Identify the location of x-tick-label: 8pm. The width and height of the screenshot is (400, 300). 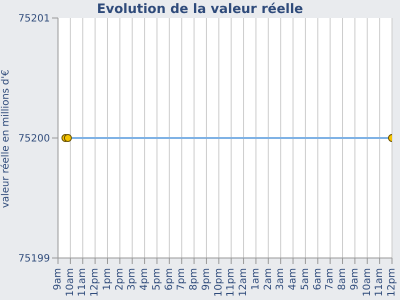
(194, 279).